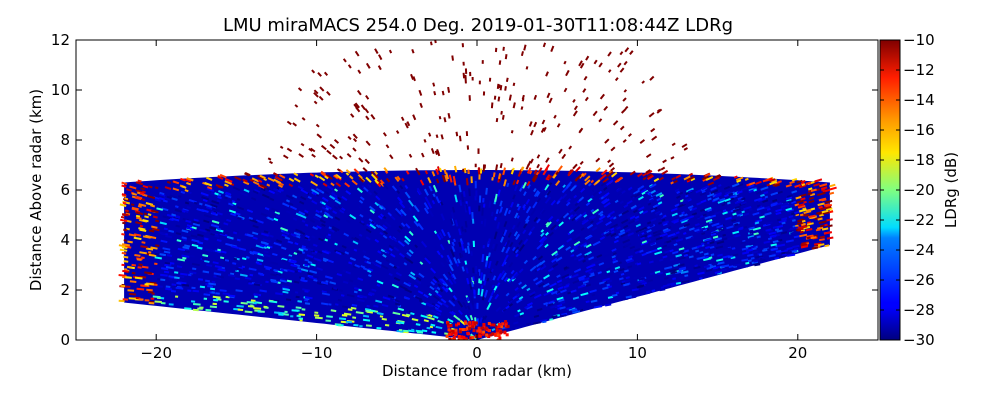 This screenshot has height=400, width=1000. I want to click on x-tick-label: 20, so click(797, 353).